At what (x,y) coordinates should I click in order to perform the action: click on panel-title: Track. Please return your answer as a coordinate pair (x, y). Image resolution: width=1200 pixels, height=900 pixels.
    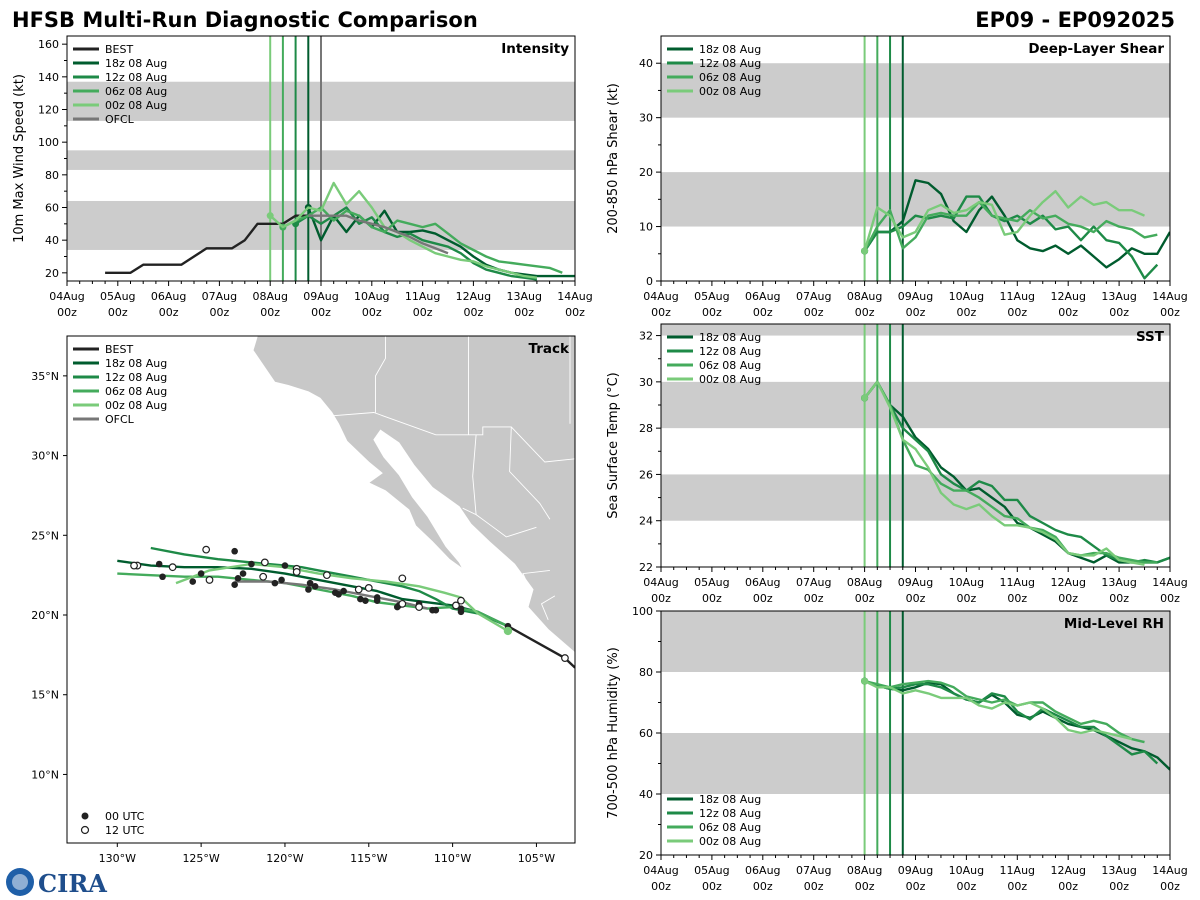
    Looking at the image, I should click on (549, 349).